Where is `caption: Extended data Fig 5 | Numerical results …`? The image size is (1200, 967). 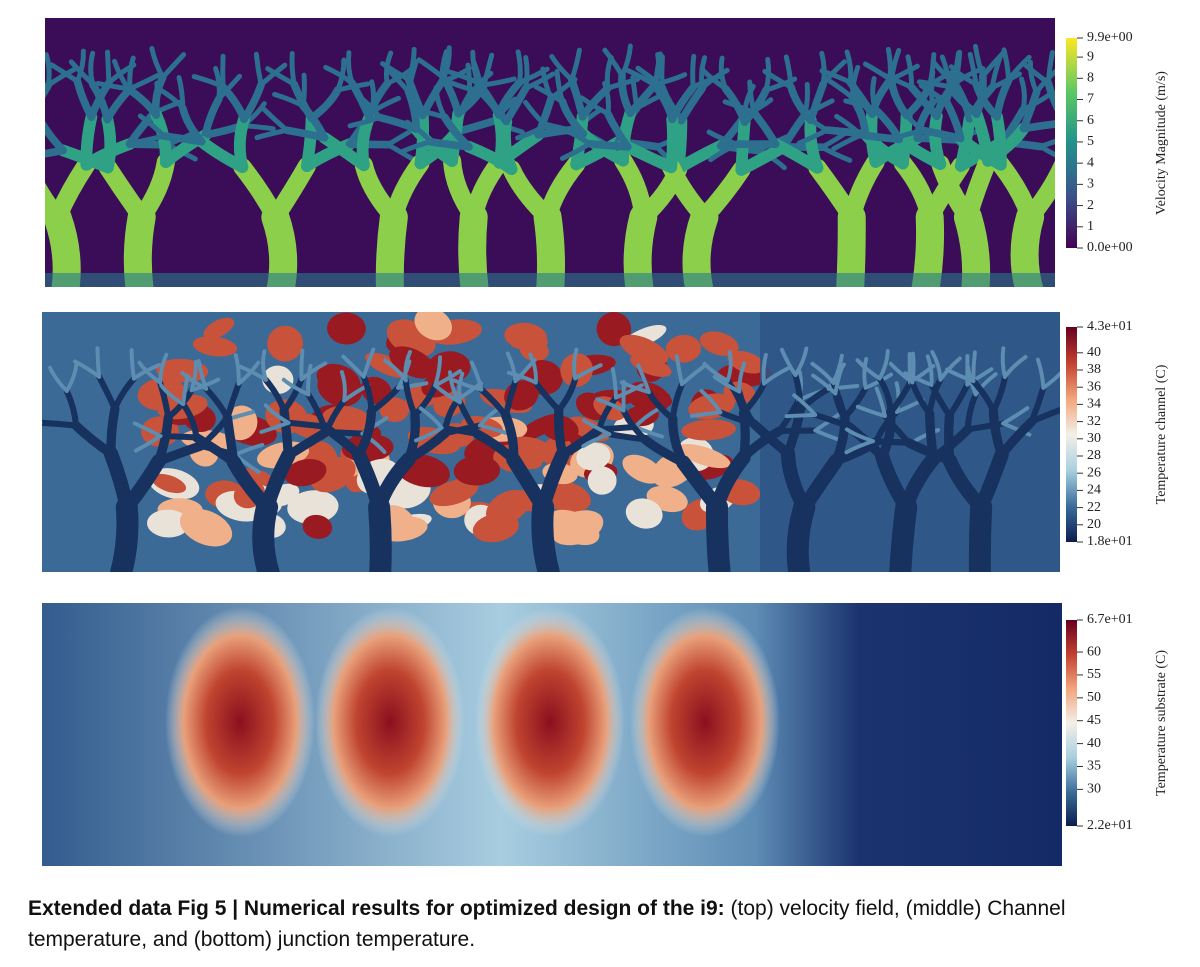
caption: Extended data Fig 5 | Numerical results … is located at coordinates (598, 924).